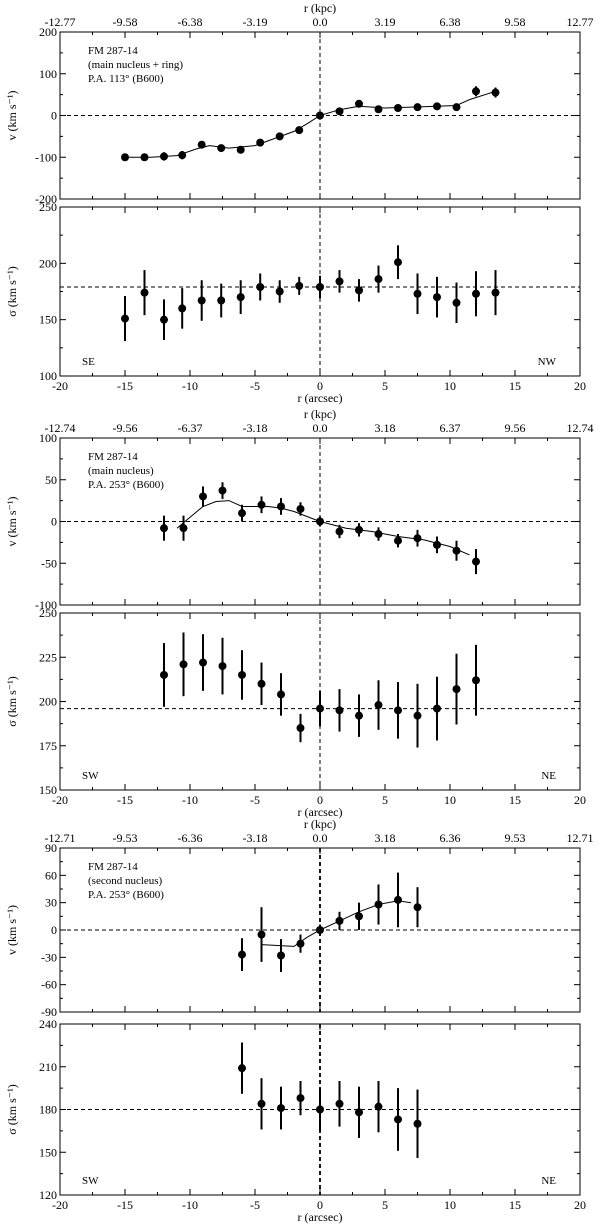 This screenshot has height=1226, width=600. I want to click on chart-4: -90 -60 -30 0 30 60 90 v (km s⁻¹), so click(293, 930).